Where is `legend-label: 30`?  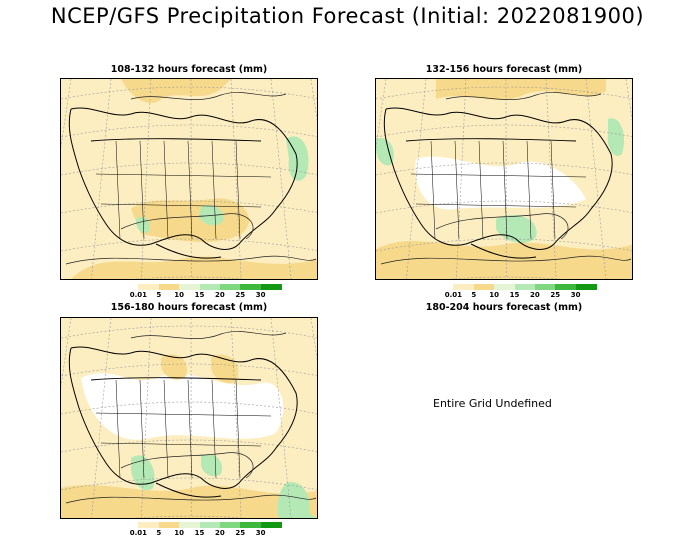
legend-label: 30 is located at coordinates (260, 533).